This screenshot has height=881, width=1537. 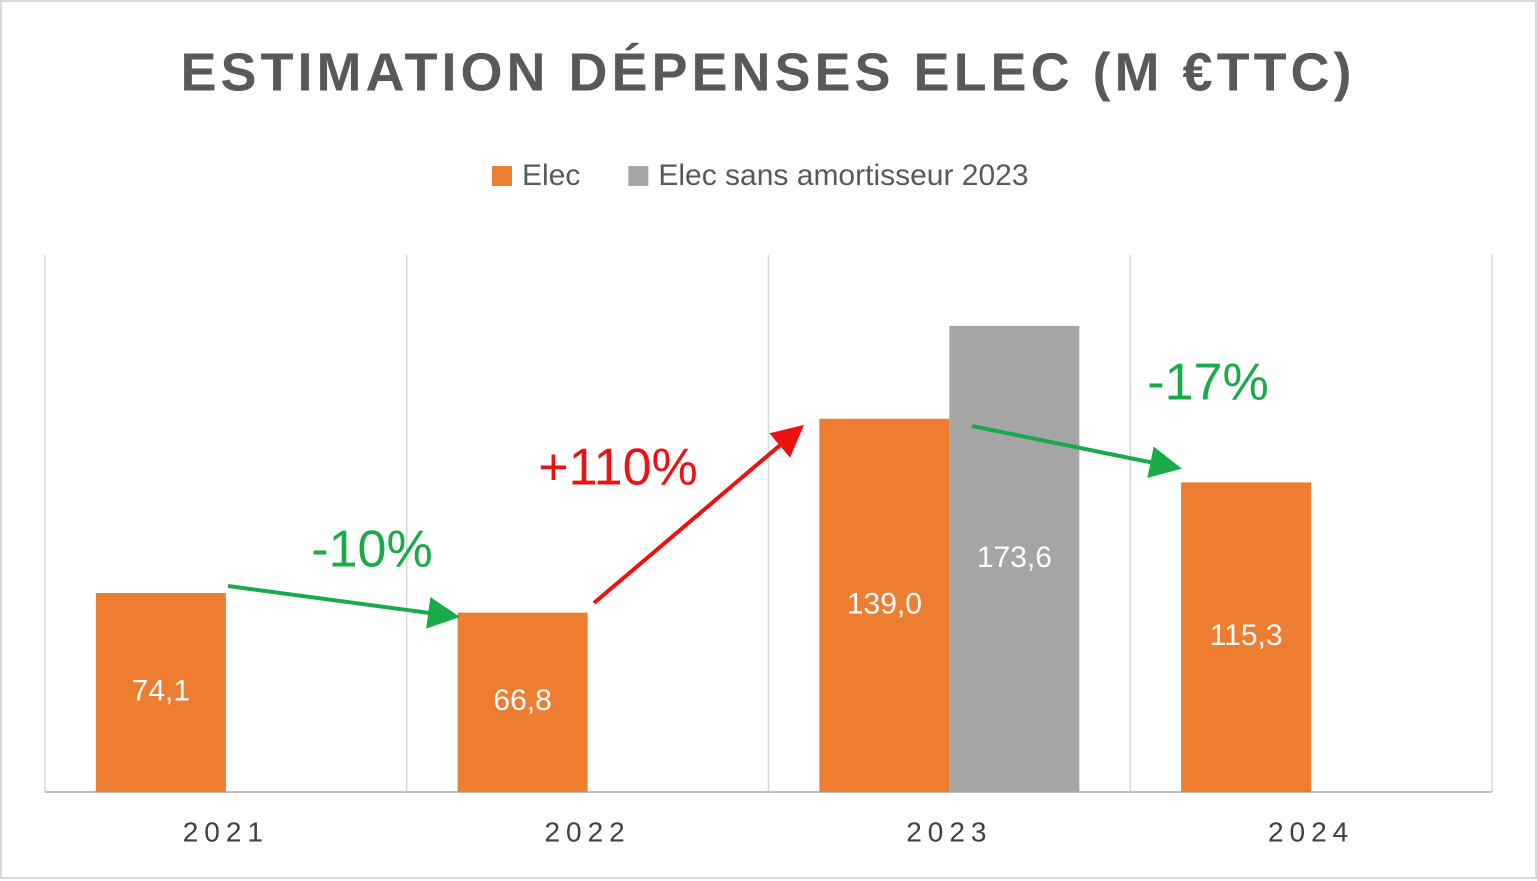 I want to click on x-tick-label: 2021, so click(x=226, y=831).